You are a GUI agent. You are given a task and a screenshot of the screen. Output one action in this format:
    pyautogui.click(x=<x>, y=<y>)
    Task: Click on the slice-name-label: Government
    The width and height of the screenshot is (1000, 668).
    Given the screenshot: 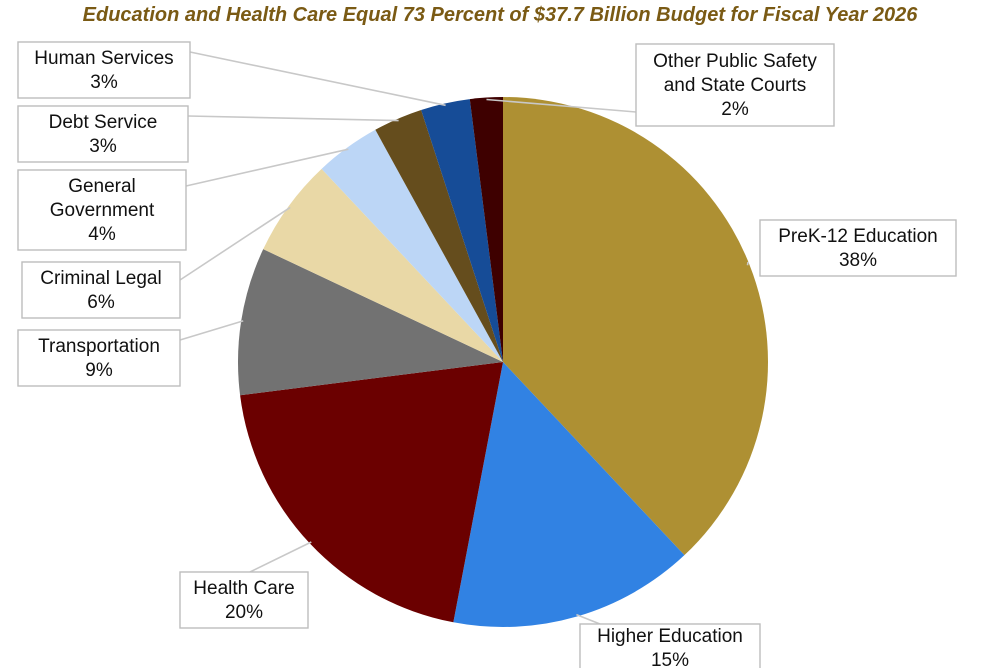 What is the action you would take?
    pyautogui.click(x=102, y=210)
    